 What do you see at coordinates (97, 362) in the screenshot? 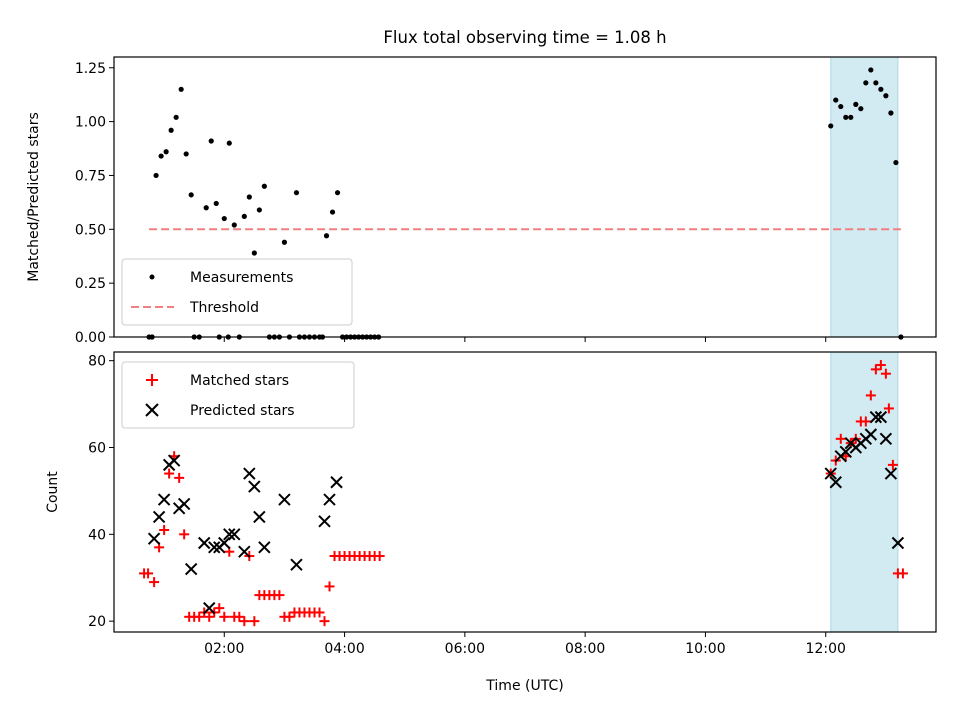
I see `y-tick-label: 80` at bounding box center [97, 362].